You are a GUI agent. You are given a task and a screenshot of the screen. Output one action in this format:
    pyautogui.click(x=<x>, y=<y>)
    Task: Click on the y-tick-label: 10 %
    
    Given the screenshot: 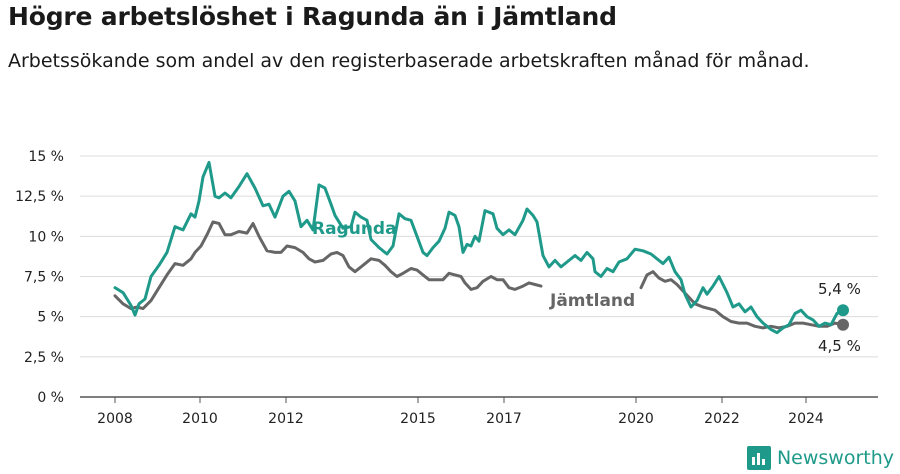 What is the action you would take?
    pyautogui.click(x=46, y=237)
    